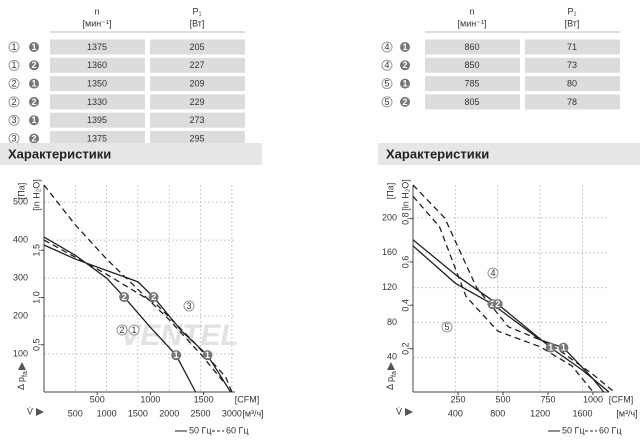 The height and width of the screenshot is (443, 640). What do you see at coordinates (405, 305) in the screenshot?
I see `y2-tick-label: 0,4` at bounding box center [405, 305].